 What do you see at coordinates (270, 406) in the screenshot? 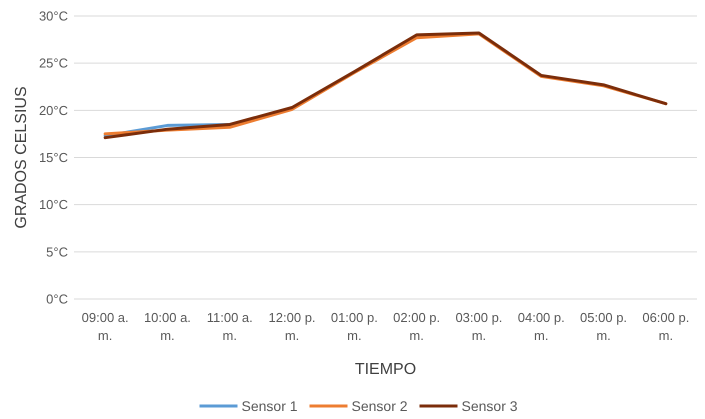
I see `legend-label: Sensor 1` at bounding box center [270, 406].